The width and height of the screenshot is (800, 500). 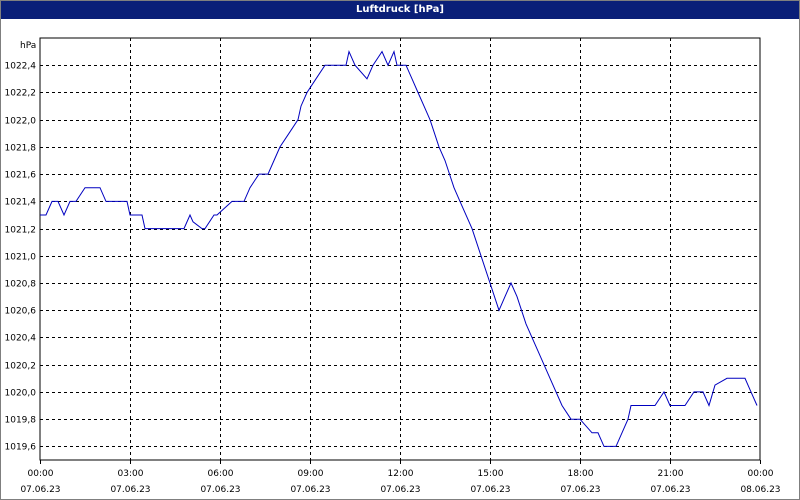 What do you see at coordinates (21, 367) in the screenshot?
I see `y-tick-label: 1020,2` at bounding box center [21, 367].